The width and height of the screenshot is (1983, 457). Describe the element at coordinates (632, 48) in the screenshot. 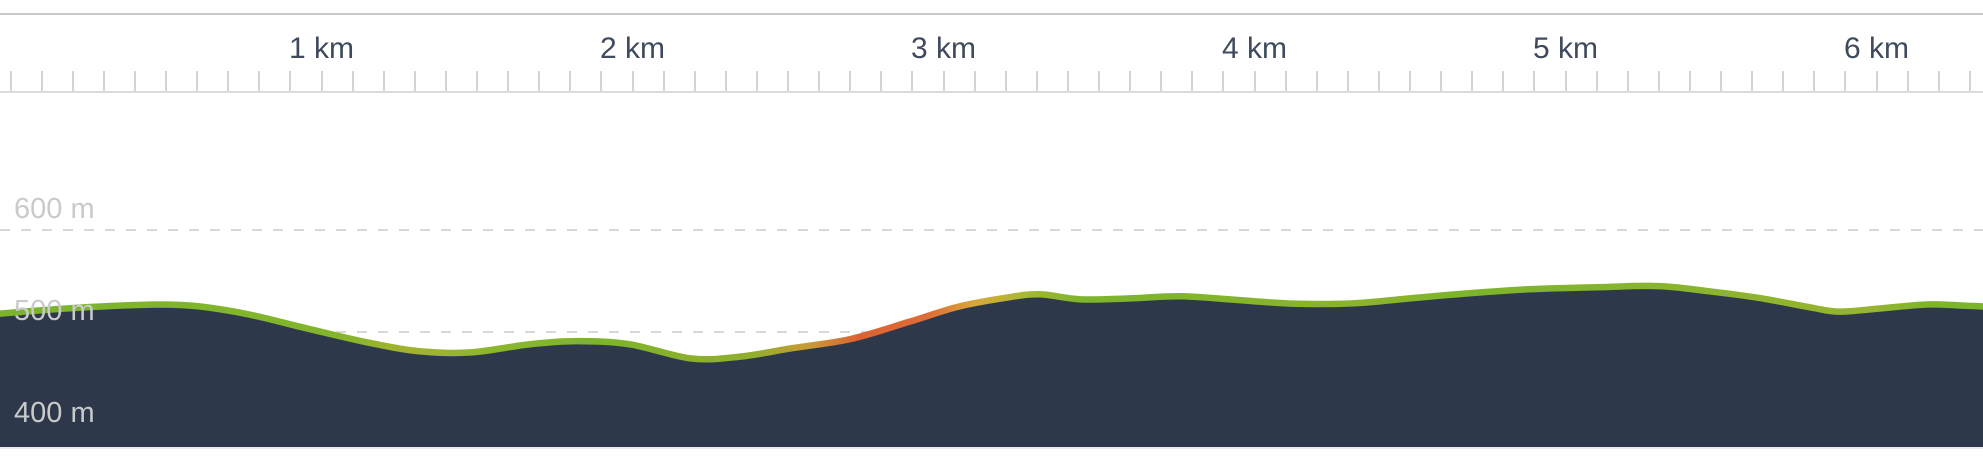

I see `x-axis-label: 2 km` at that location.